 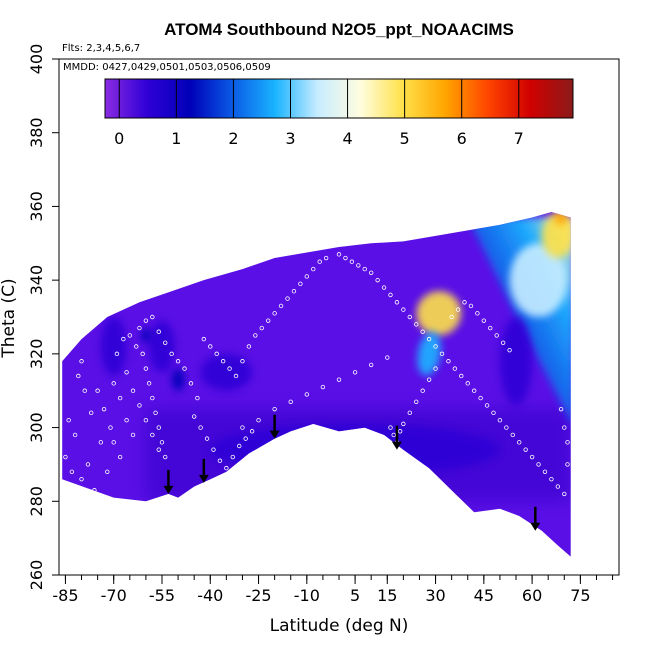 What do you see at coordinates (36, 501) in the screenshot?
I see `y-tick-label: 280` at bounding box center [36, 501].